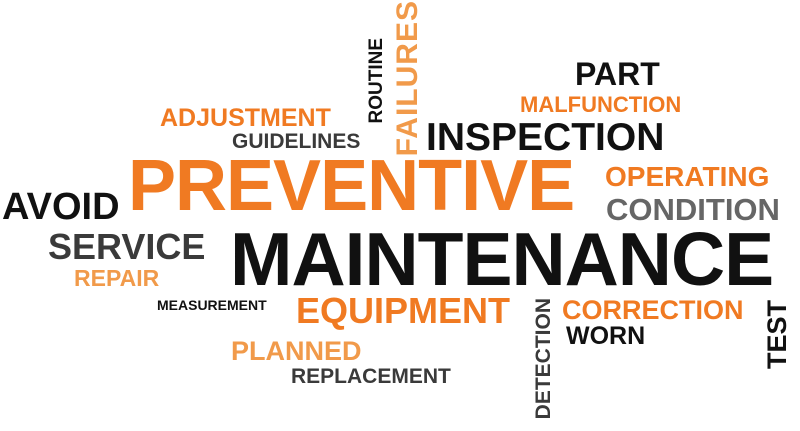 This screenshot has height=431, width=800. Describe the element at coordinates (502, 259) in the screenshot. I see `word-maintenance: MAINTENANCE` at that location.